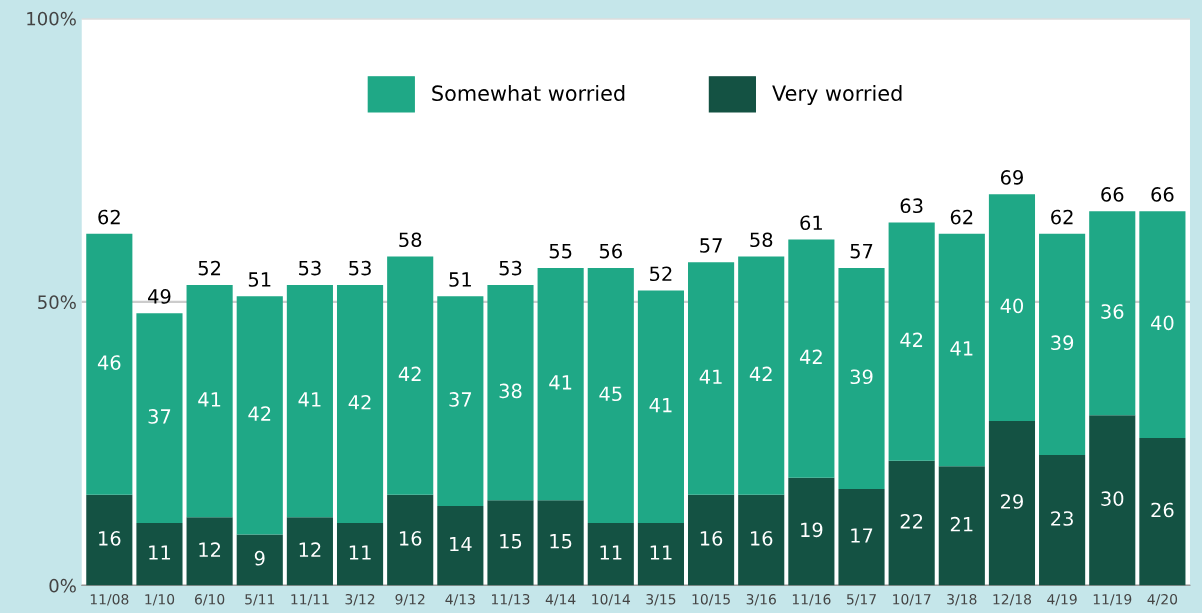  Describe the element at coordinates (209, 599) in the screenshot. I see `x-tick-label: 6/10` at that location.